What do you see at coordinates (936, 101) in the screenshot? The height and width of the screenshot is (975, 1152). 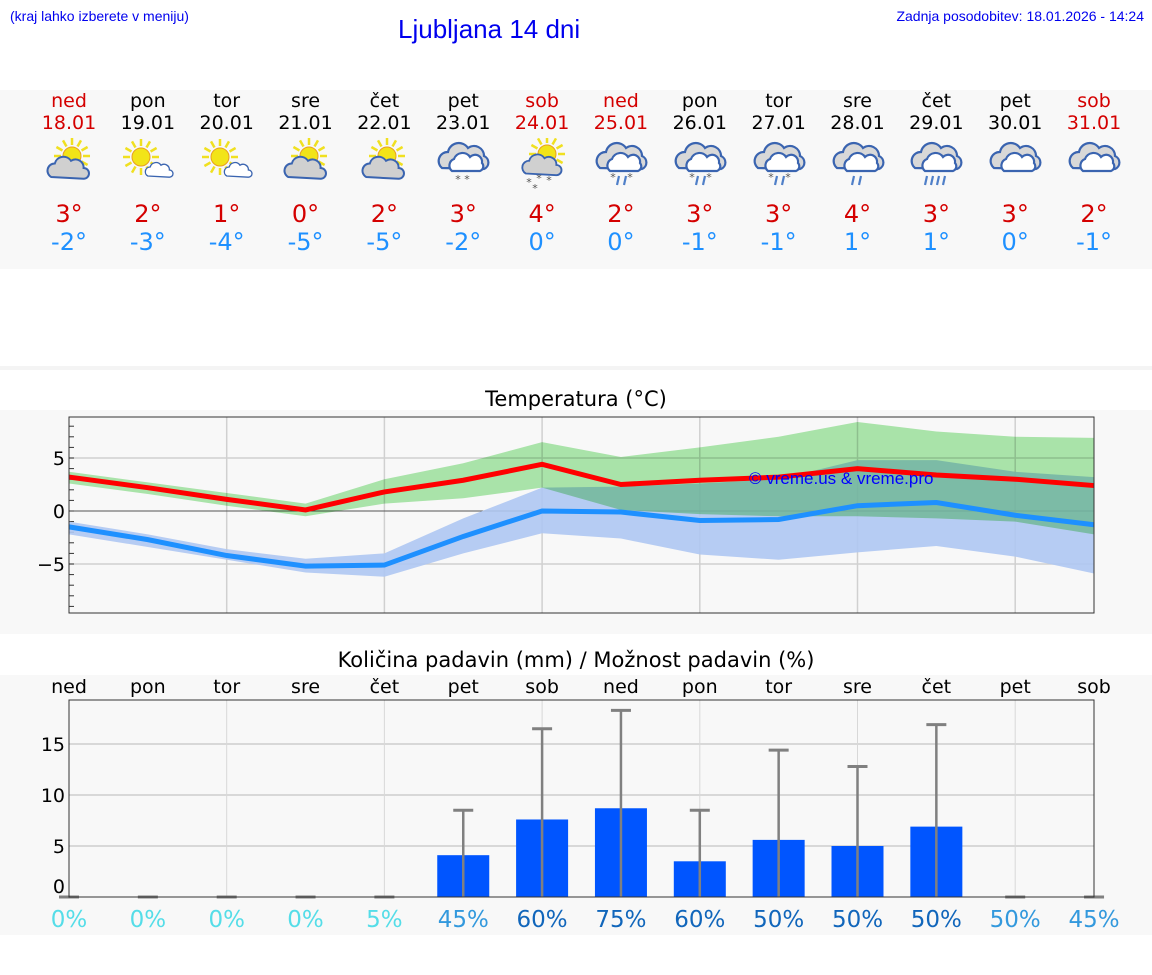 I see `day-name: čet` at bounding box center [936, 101].